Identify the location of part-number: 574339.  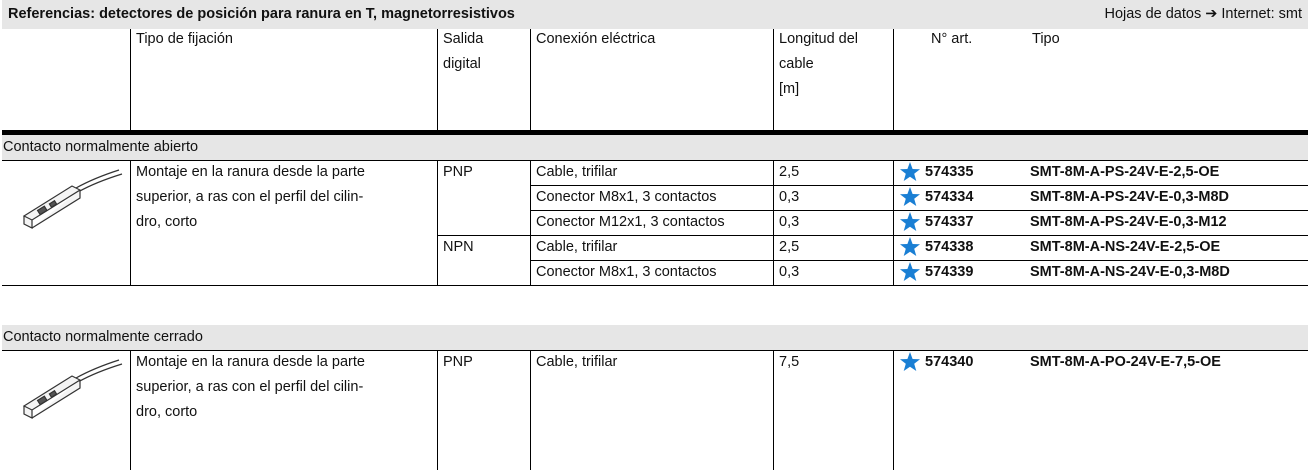
(949, 272).